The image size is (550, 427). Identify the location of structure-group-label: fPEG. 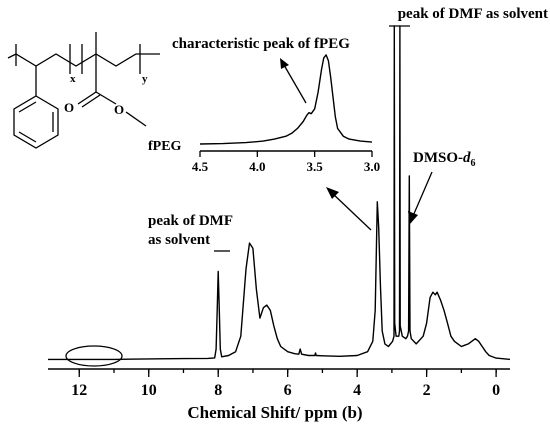
(165, 146).